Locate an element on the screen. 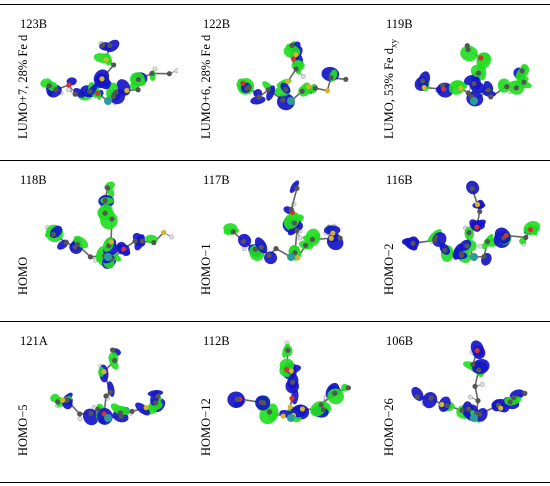 The image size is (550, 486). orbital-panel: 112B HOMO−12 is located at coordinates (274, 399).